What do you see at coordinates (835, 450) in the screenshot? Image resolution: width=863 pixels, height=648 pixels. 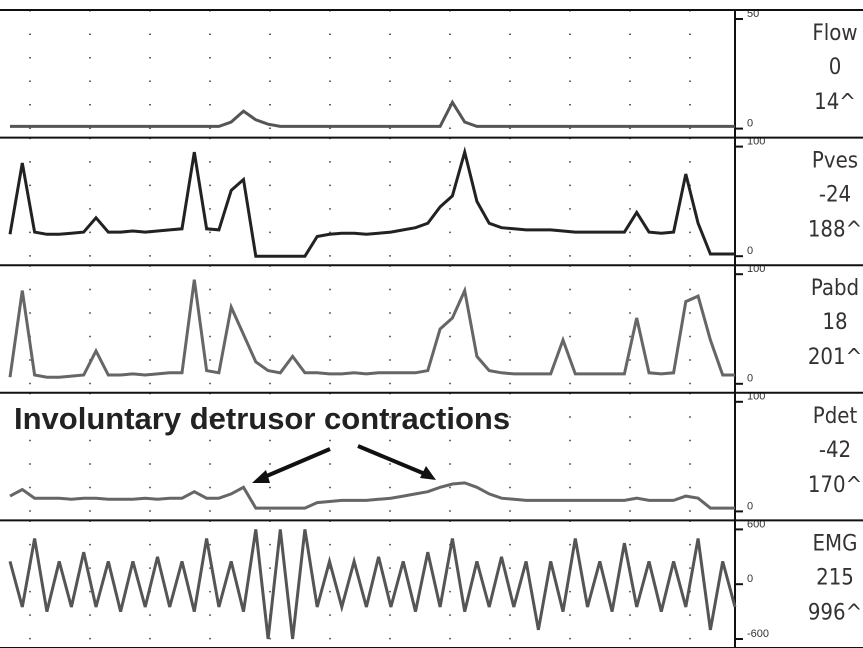 I see `current-value: -42` at bounding box center [835, 450].